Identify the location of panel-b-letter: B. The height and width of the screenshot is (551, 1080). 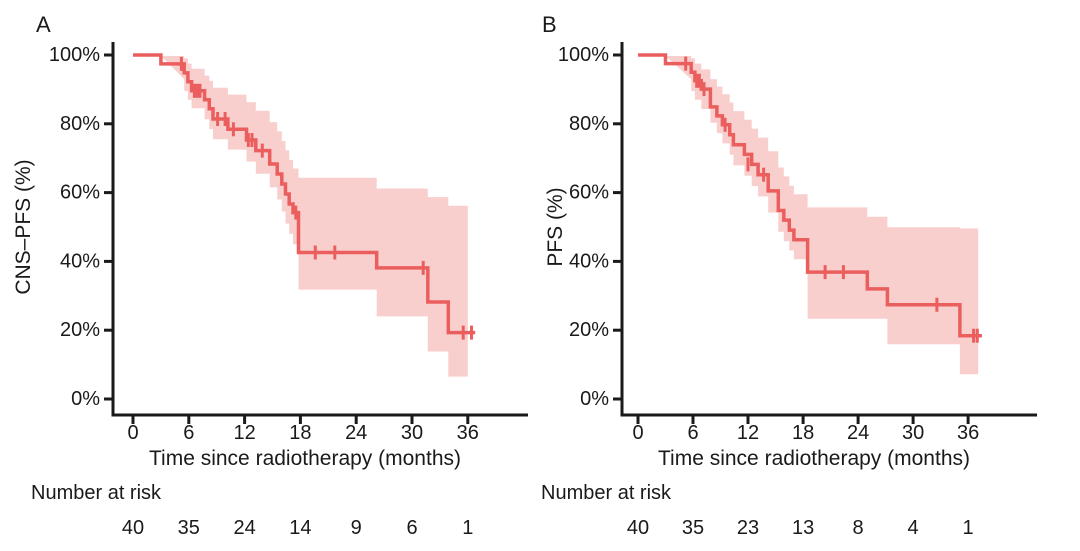
(549, 24).